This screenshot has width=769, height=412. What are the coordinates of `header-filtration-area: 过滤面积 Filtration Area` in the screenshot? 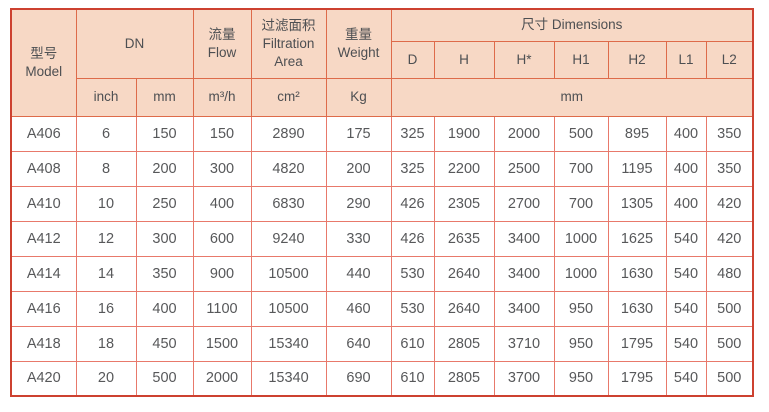 It's located at (288, 43).